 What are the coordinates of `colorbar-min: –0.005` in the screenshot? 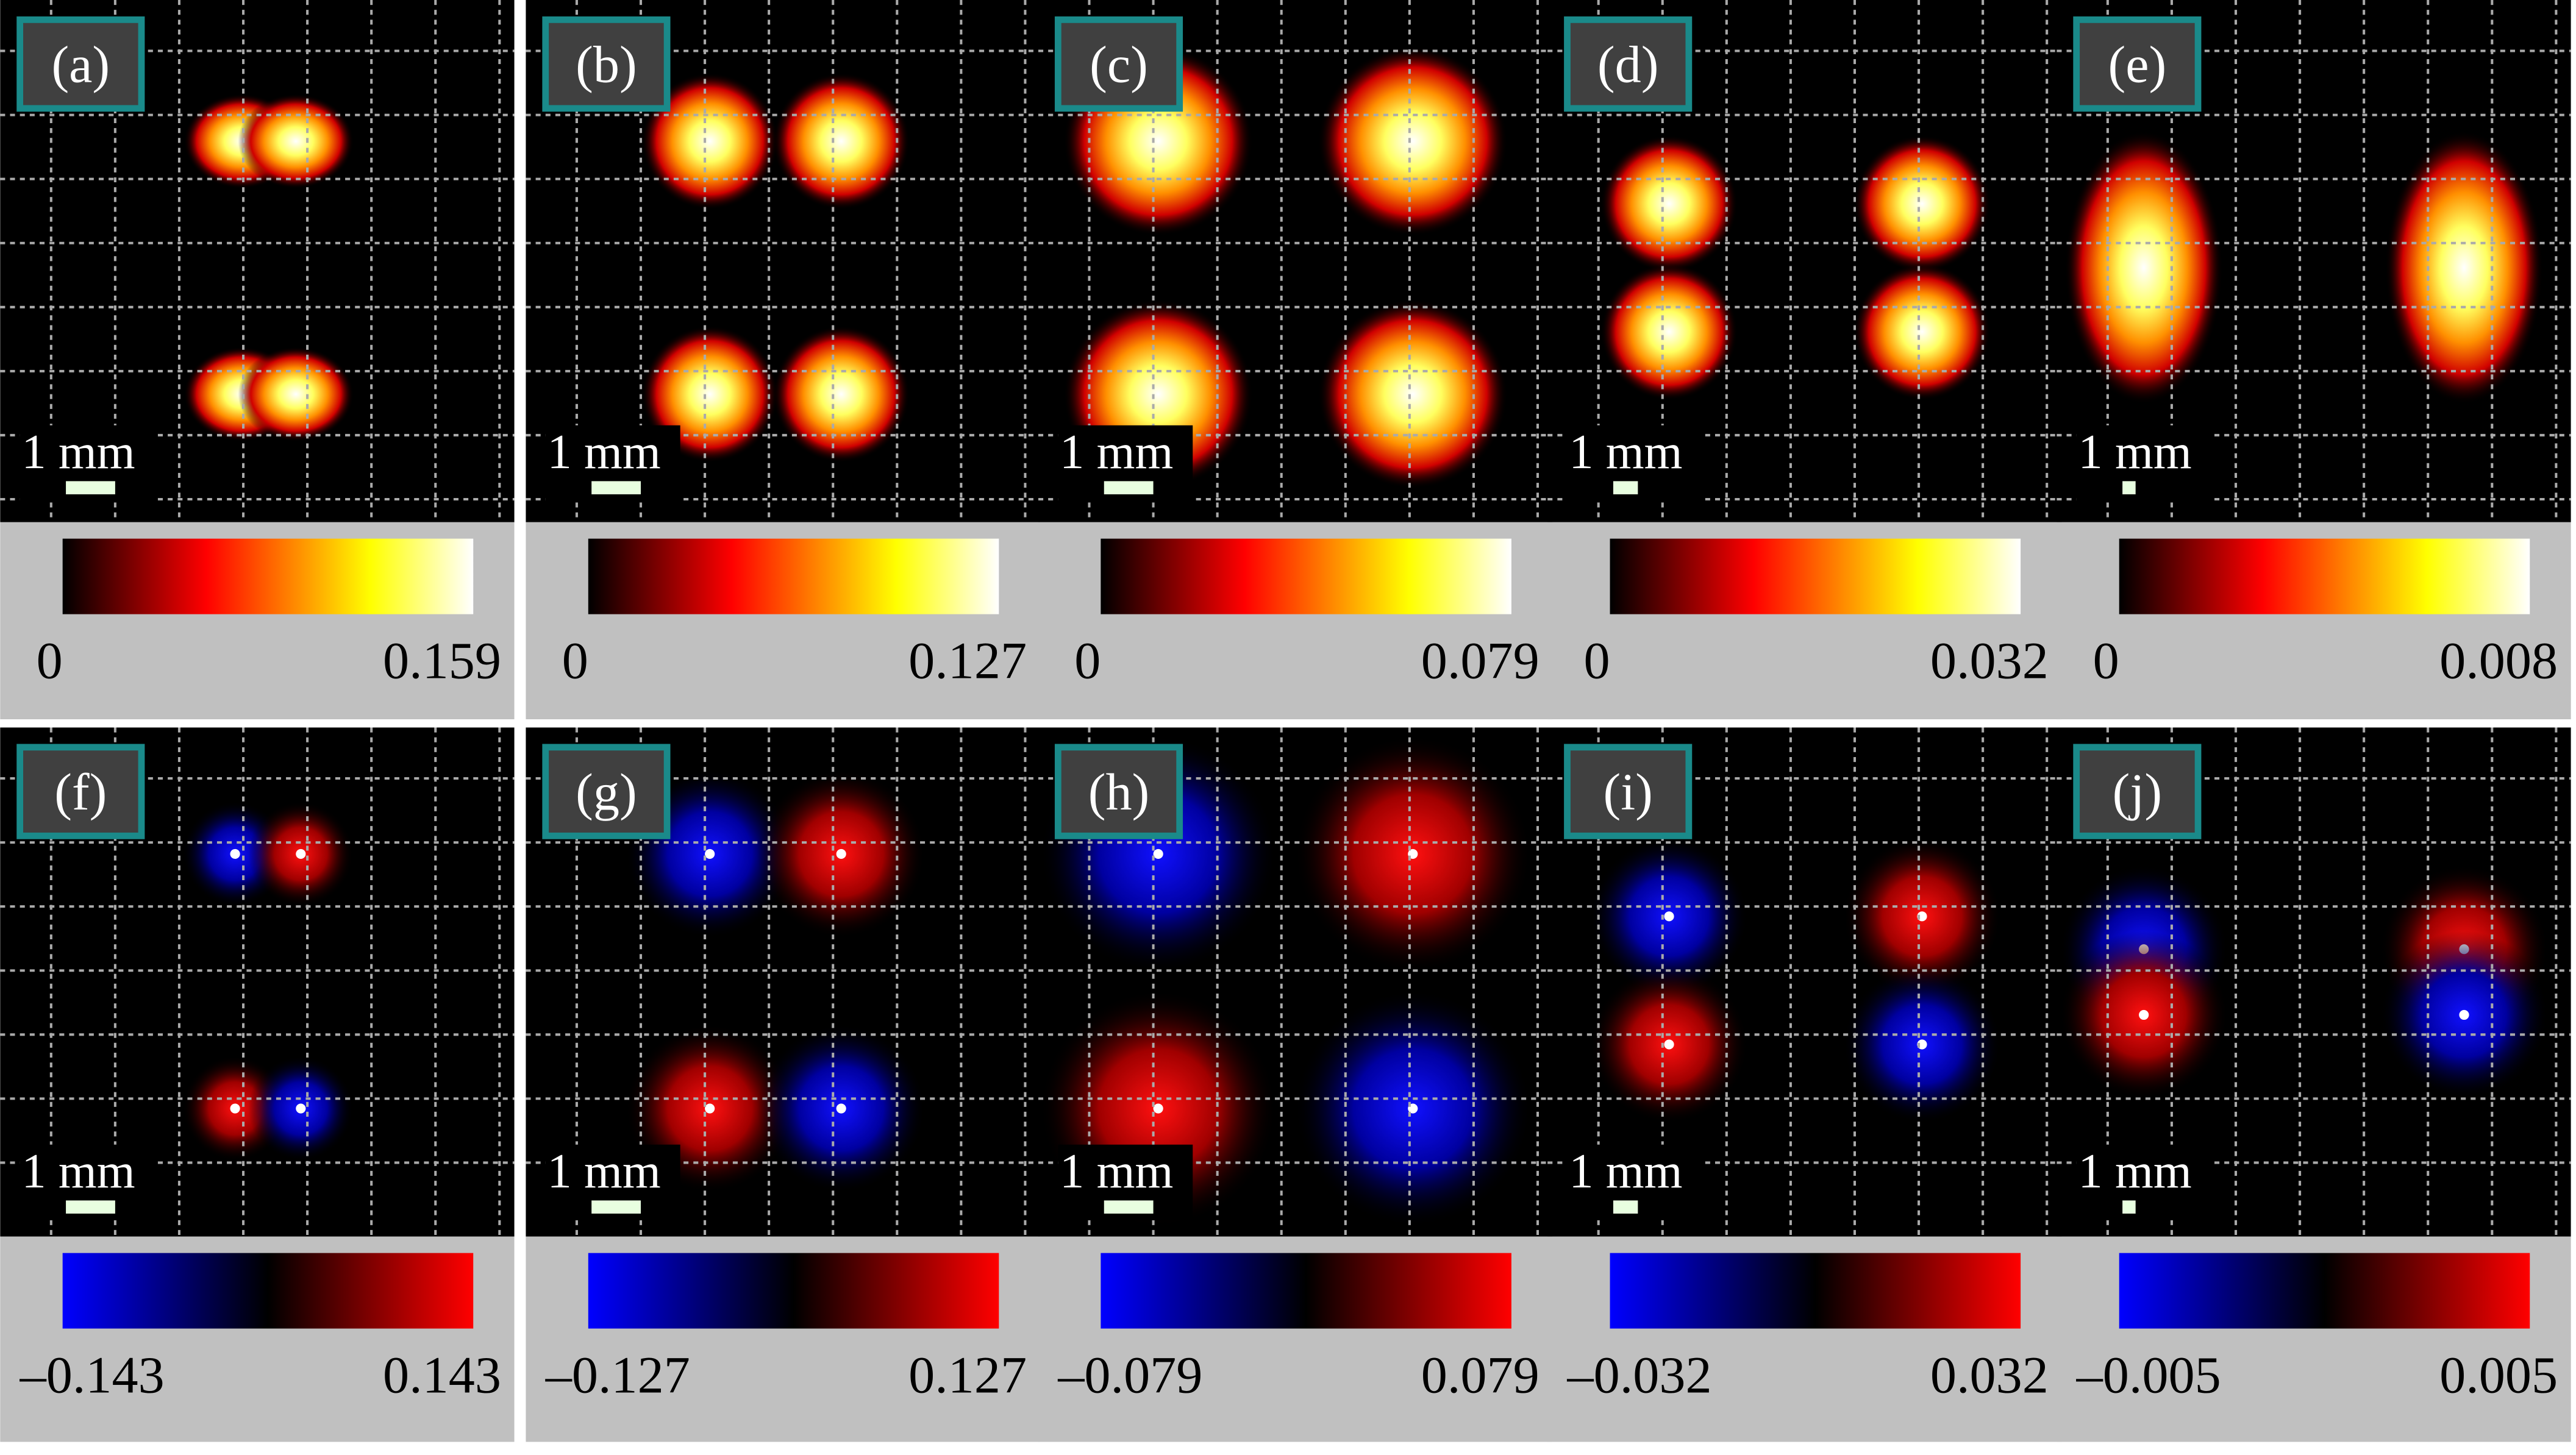 It's located at (2149, 1375).